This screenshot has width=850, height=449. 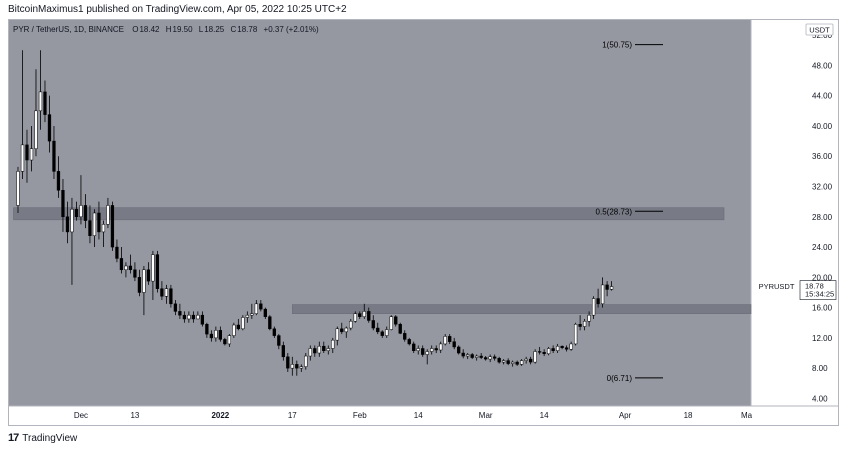 I want to click on time-axis, so click(x=423, y=415).